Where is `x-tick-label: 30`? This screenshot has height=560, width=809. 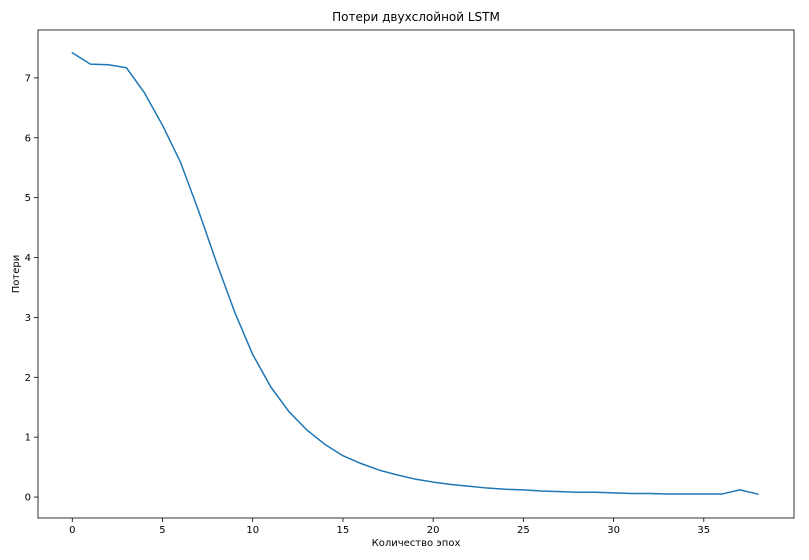
x-tick-label: 30 is located at coordinates (613, 530).